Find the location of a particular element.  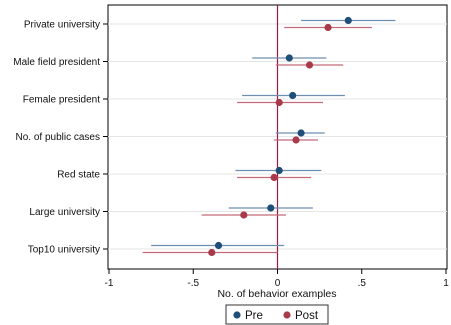

x-axis-ticks: -1 -.5 0 .5 1 is located at coordinates (277, 279).